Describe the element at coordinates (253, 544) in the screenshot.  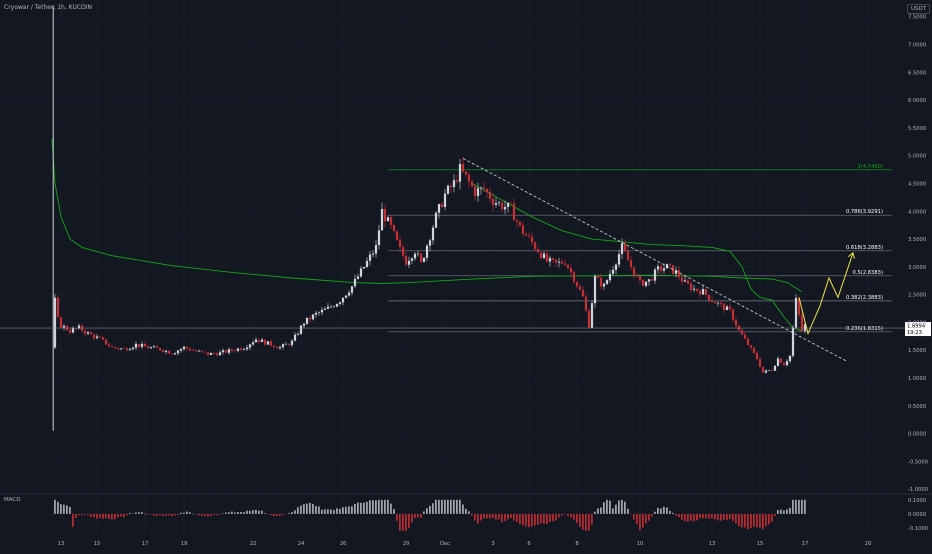
I see `x-tick-label: 22` at that location.